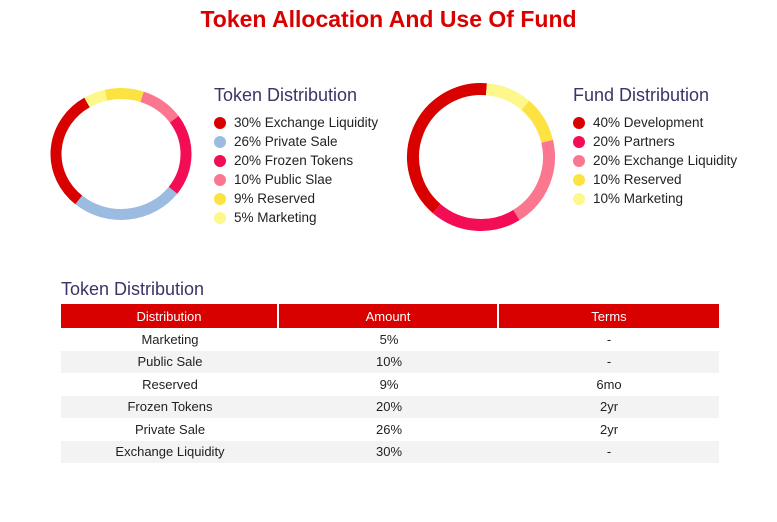  I want to click on legend-label: 9% Reserved, so click(275, 198).